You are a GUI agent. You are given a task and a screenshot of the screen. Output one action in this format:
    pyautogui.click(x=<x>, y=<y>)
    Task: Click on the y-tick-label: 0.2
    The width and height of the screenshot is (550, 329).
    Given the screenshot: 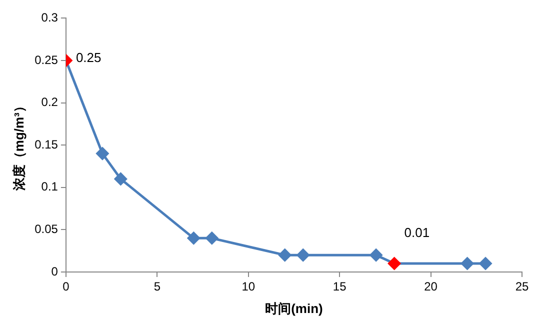 What is the action you would take?
    pyautogui.click(x=49, y=102)
    